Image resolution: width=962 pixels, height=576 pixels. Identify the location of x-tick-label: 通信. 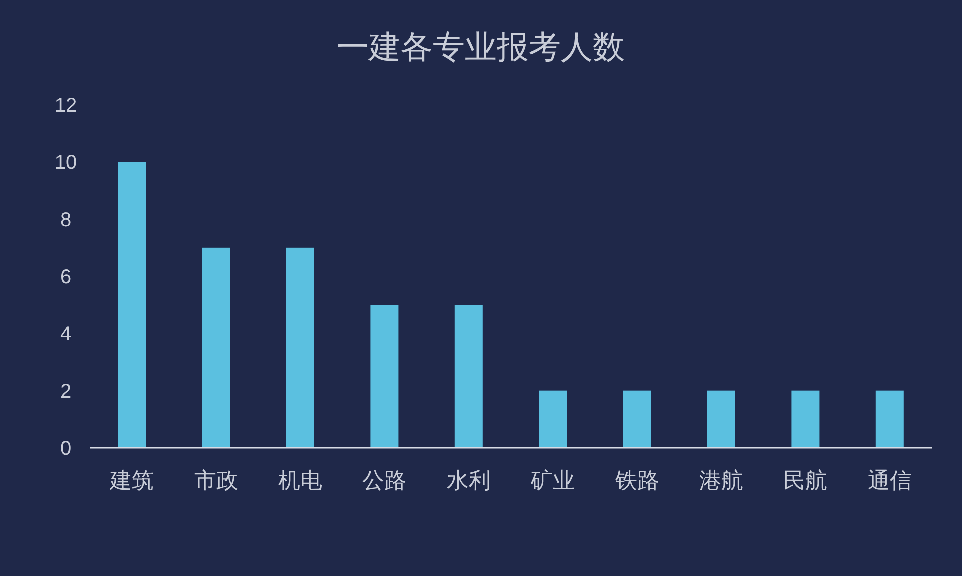
(890, 480).